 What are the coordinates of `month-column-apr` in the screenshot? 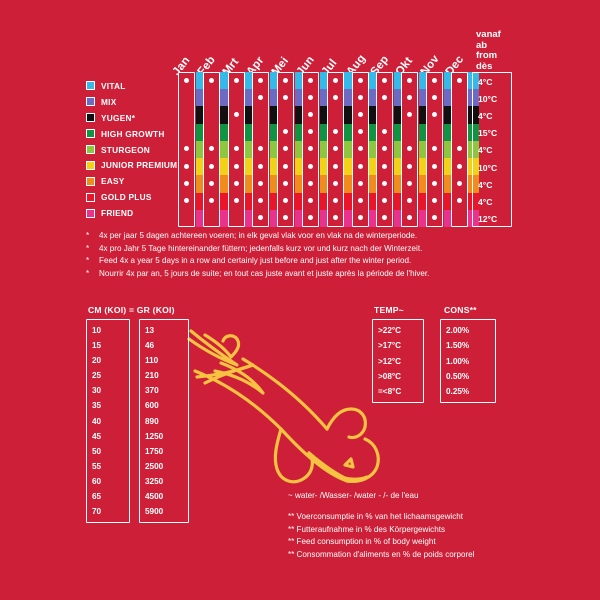 It's located at (261, 149).